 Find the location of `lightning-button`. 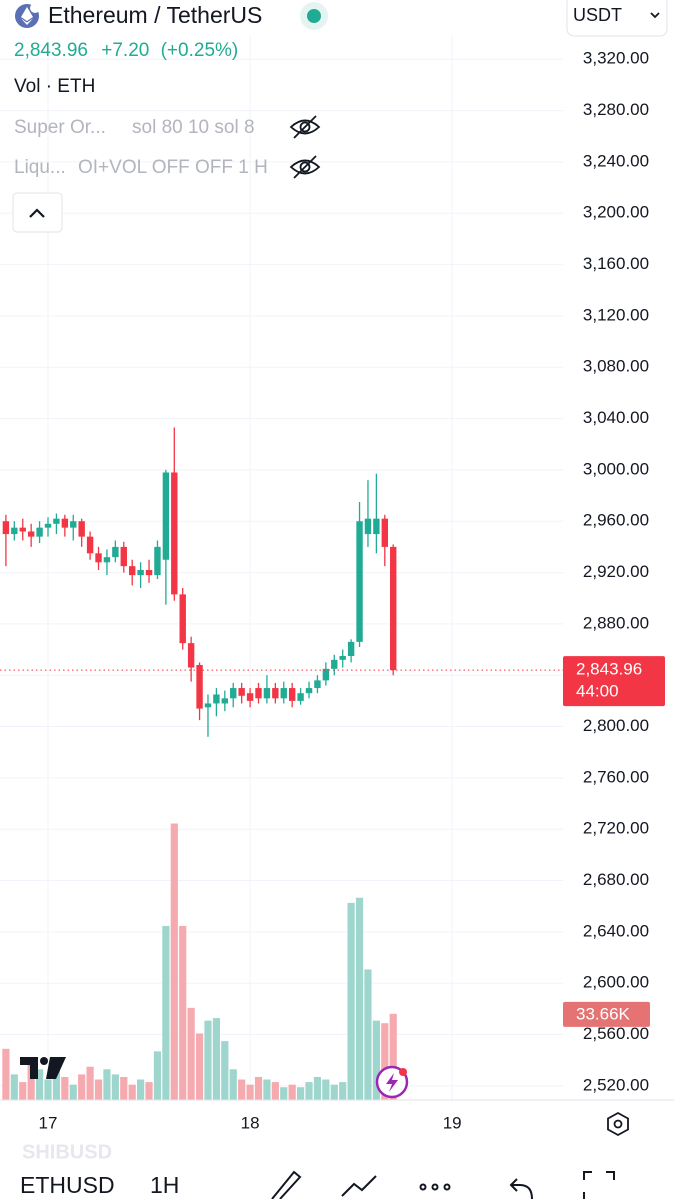

lightning-button is located at coordinates (392, 1082).